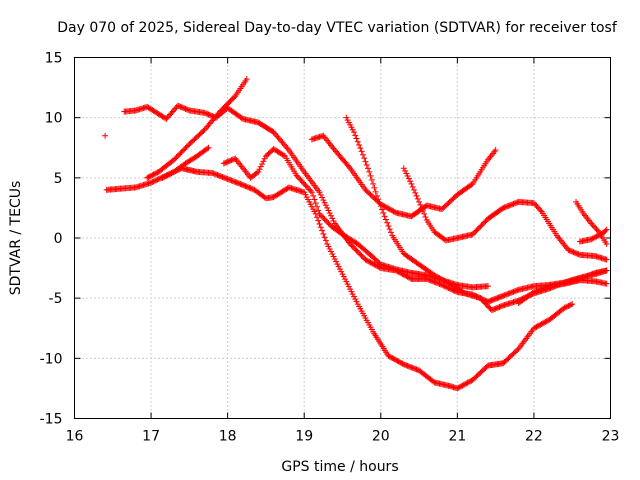  I want to click on x-tick-label: 19, so click(304, 437).